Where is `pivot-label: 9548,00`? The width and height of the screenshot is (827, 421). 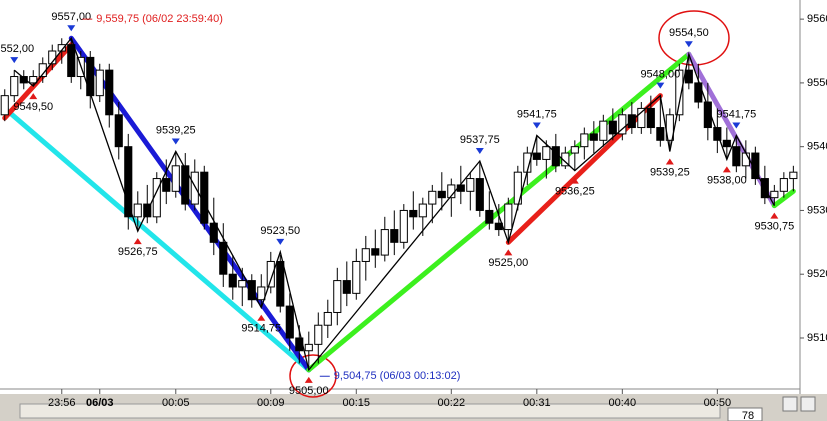
pivot-label: 9548,00 is located at coordinates (660, 75).